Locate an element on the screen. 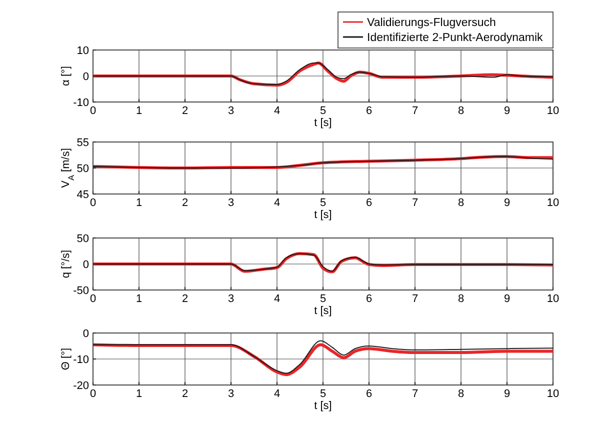 This screenshot has height=441, width=607. y-tick-label: -50 is located at coordinates (81, 291).